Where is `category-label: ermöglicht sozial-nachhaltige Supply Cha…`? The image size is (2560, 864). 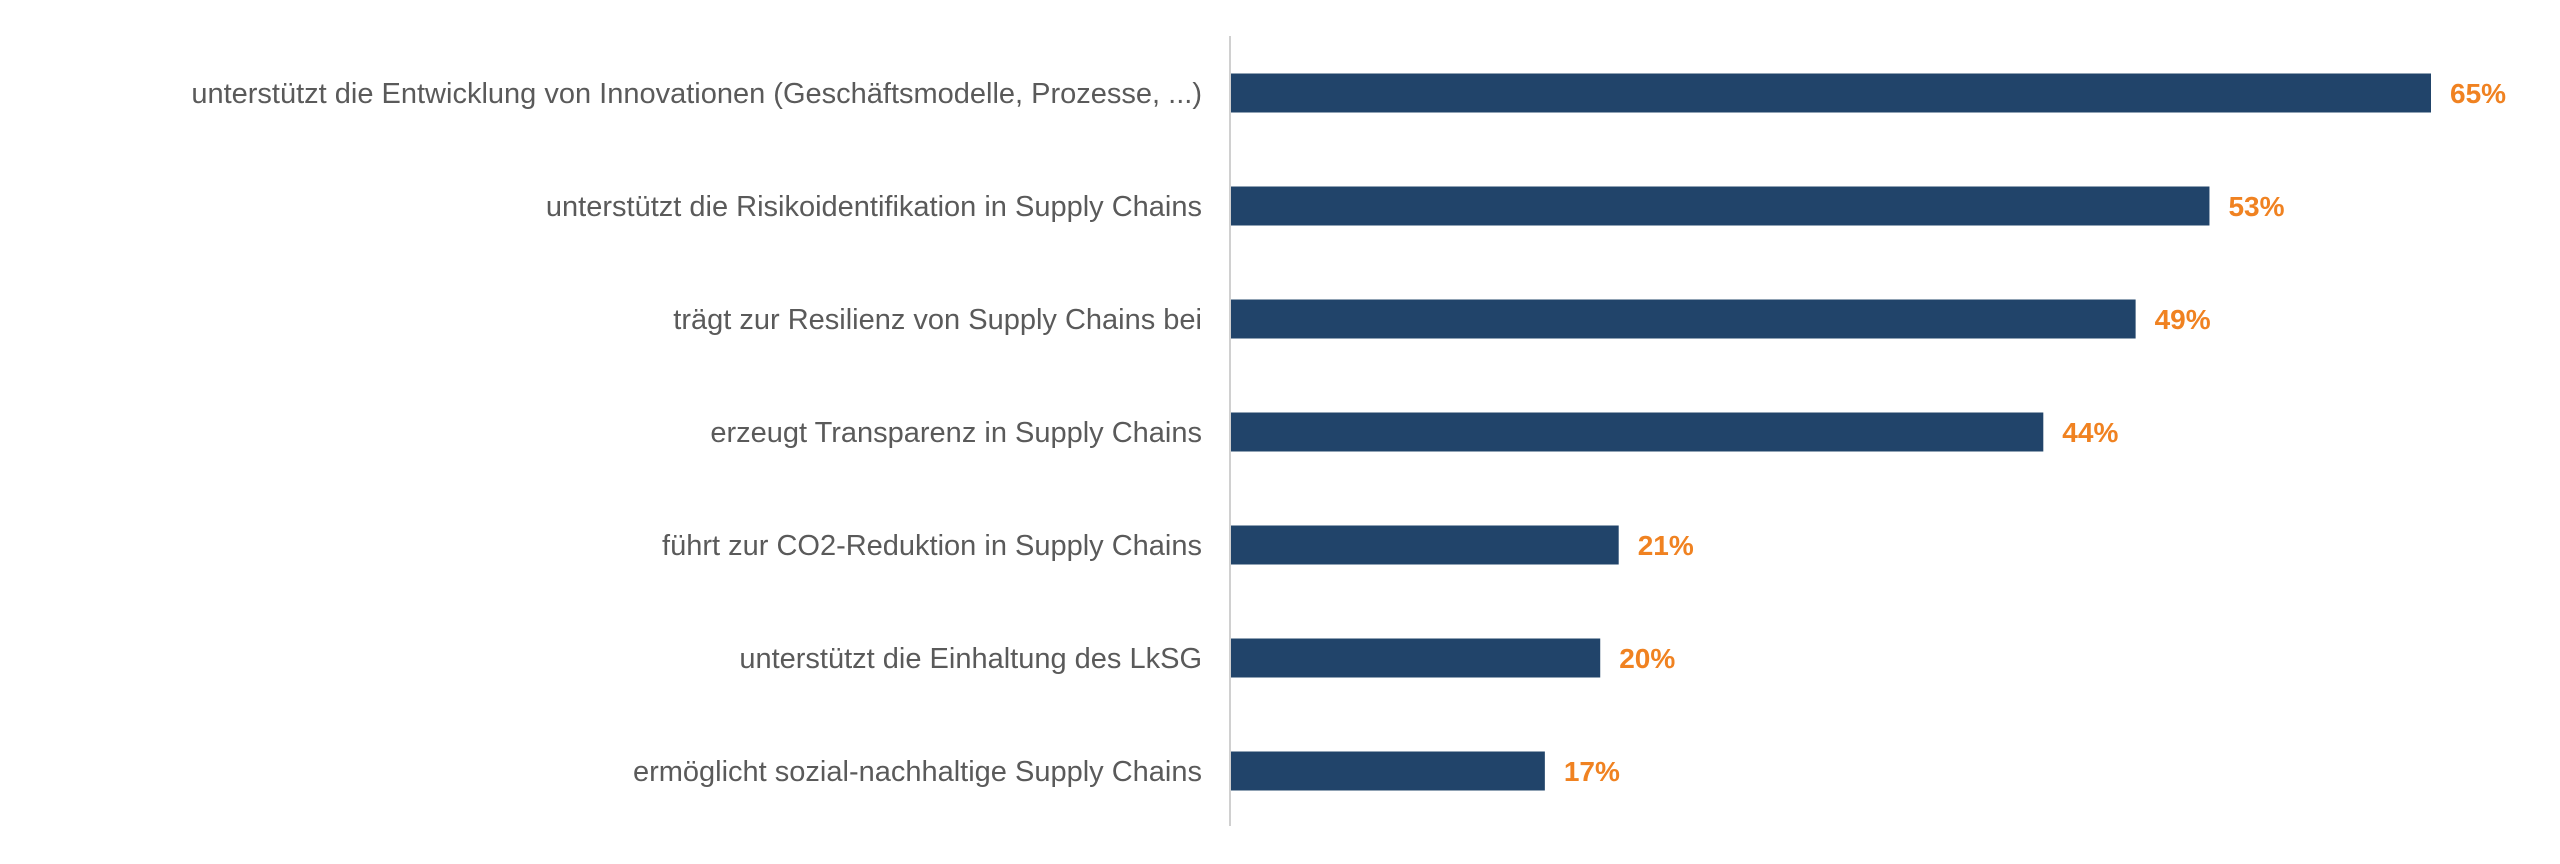
category-label: ermöglicht sozial-nachhaltige Supply Cha… is located at coordinates (917, 772).